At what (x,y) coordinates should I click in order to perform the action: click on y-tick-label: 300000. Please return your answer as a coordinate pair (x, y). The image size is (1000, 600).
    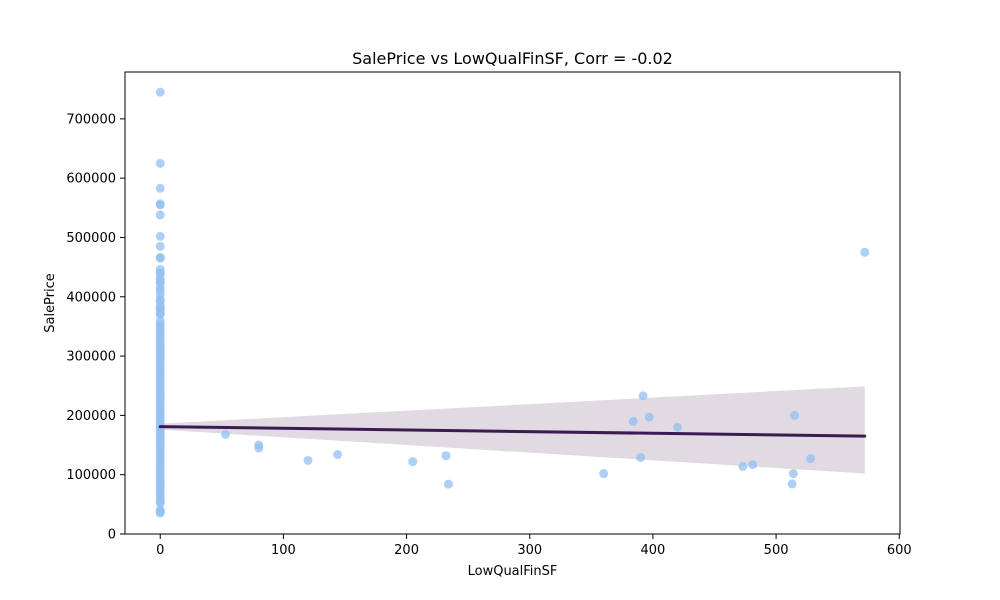
    Looking at the image, I should click on (91, 357).